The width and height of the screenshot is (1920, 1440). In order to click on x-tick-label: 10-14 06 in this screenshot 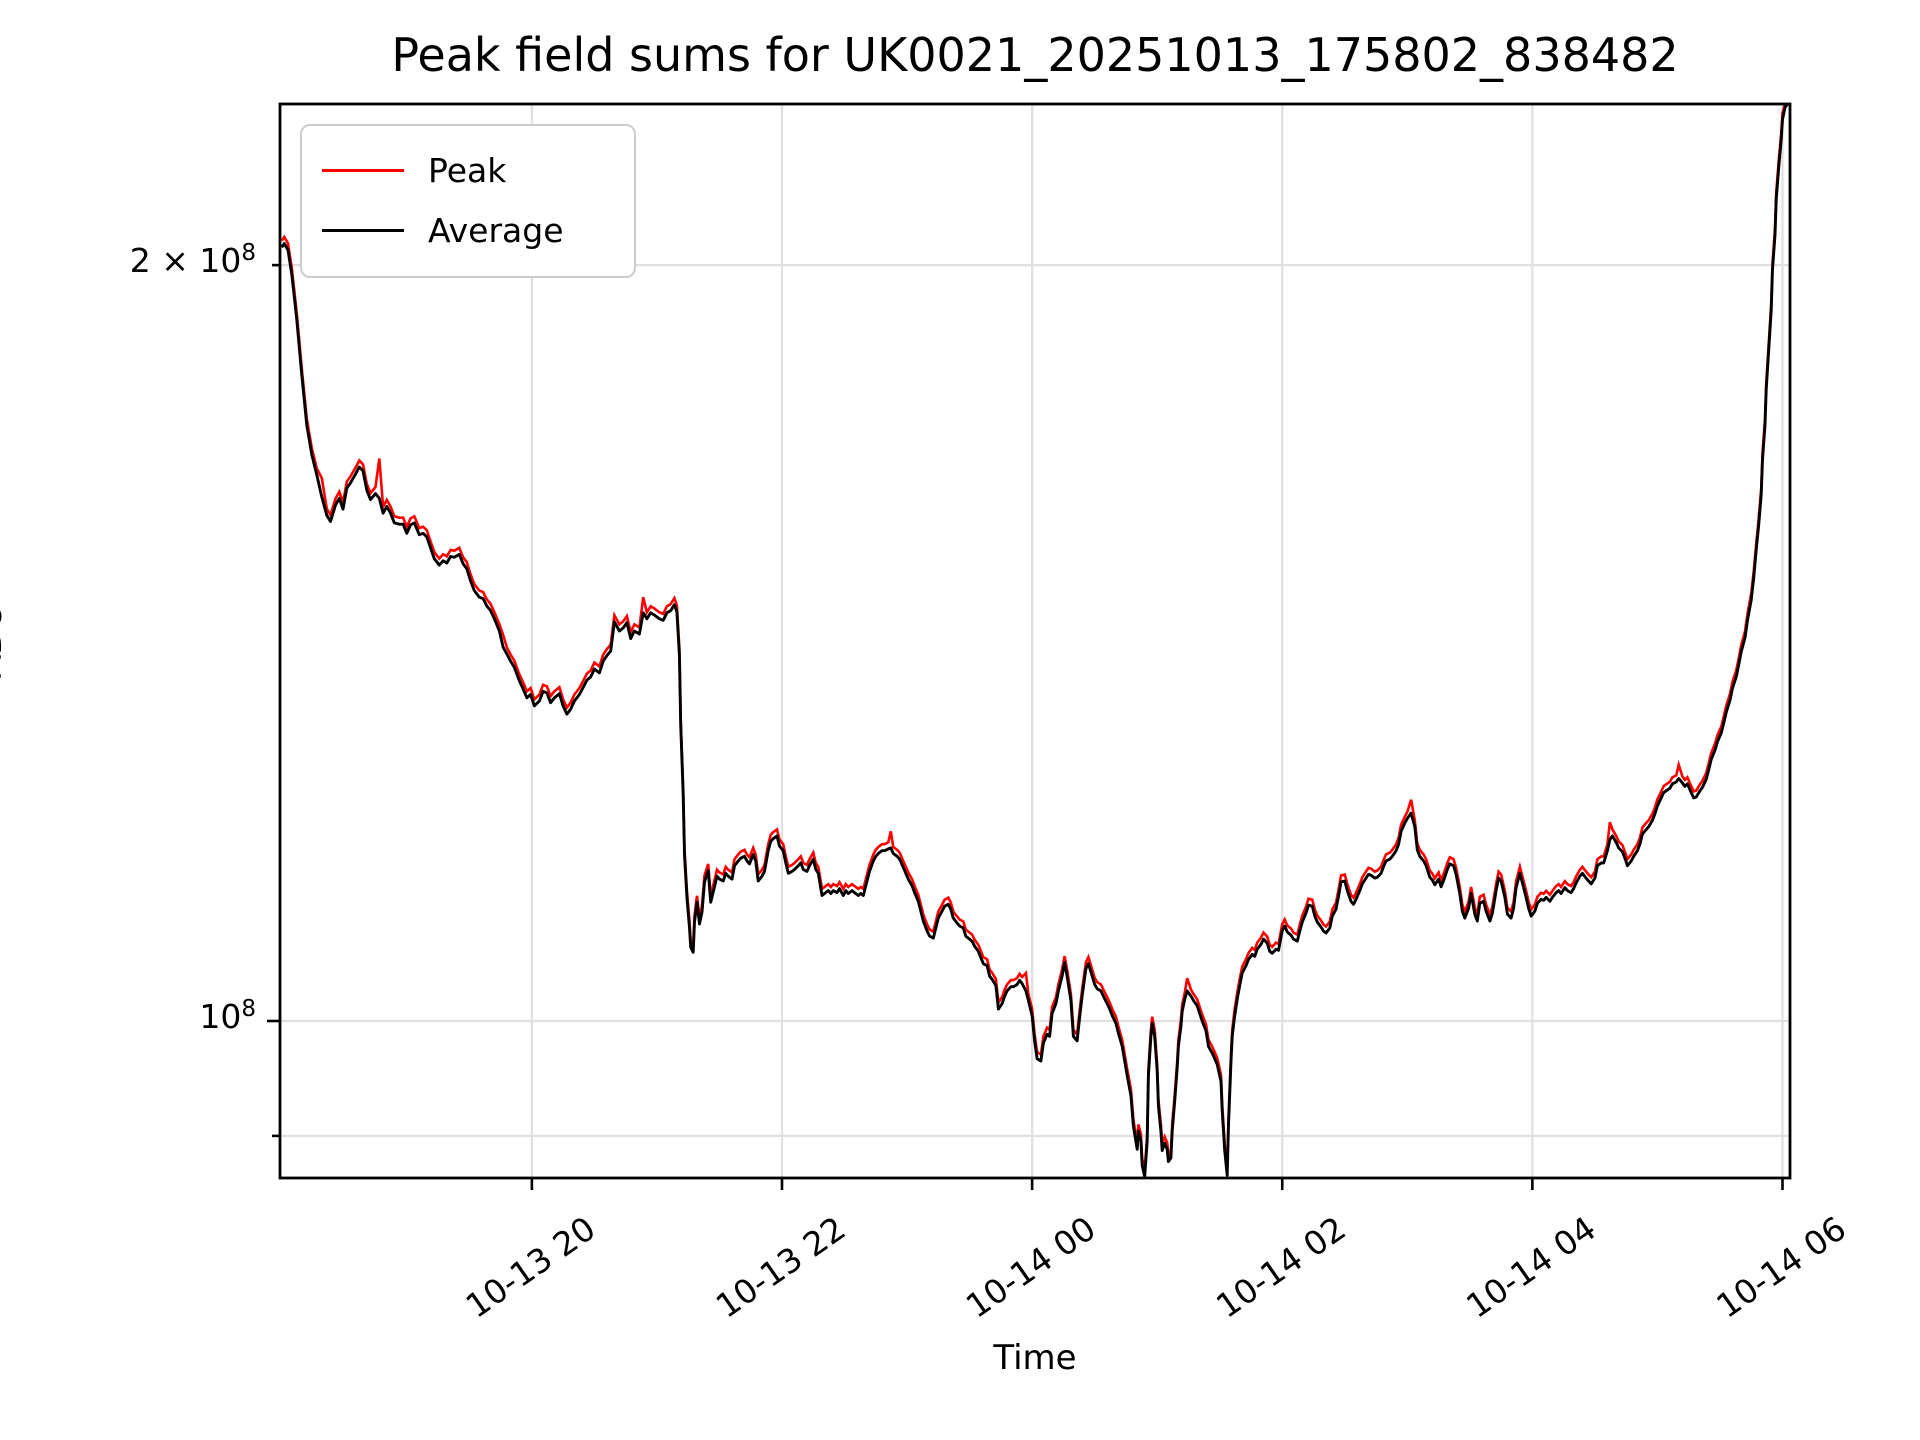, I will do `click(1781, 1267)`.